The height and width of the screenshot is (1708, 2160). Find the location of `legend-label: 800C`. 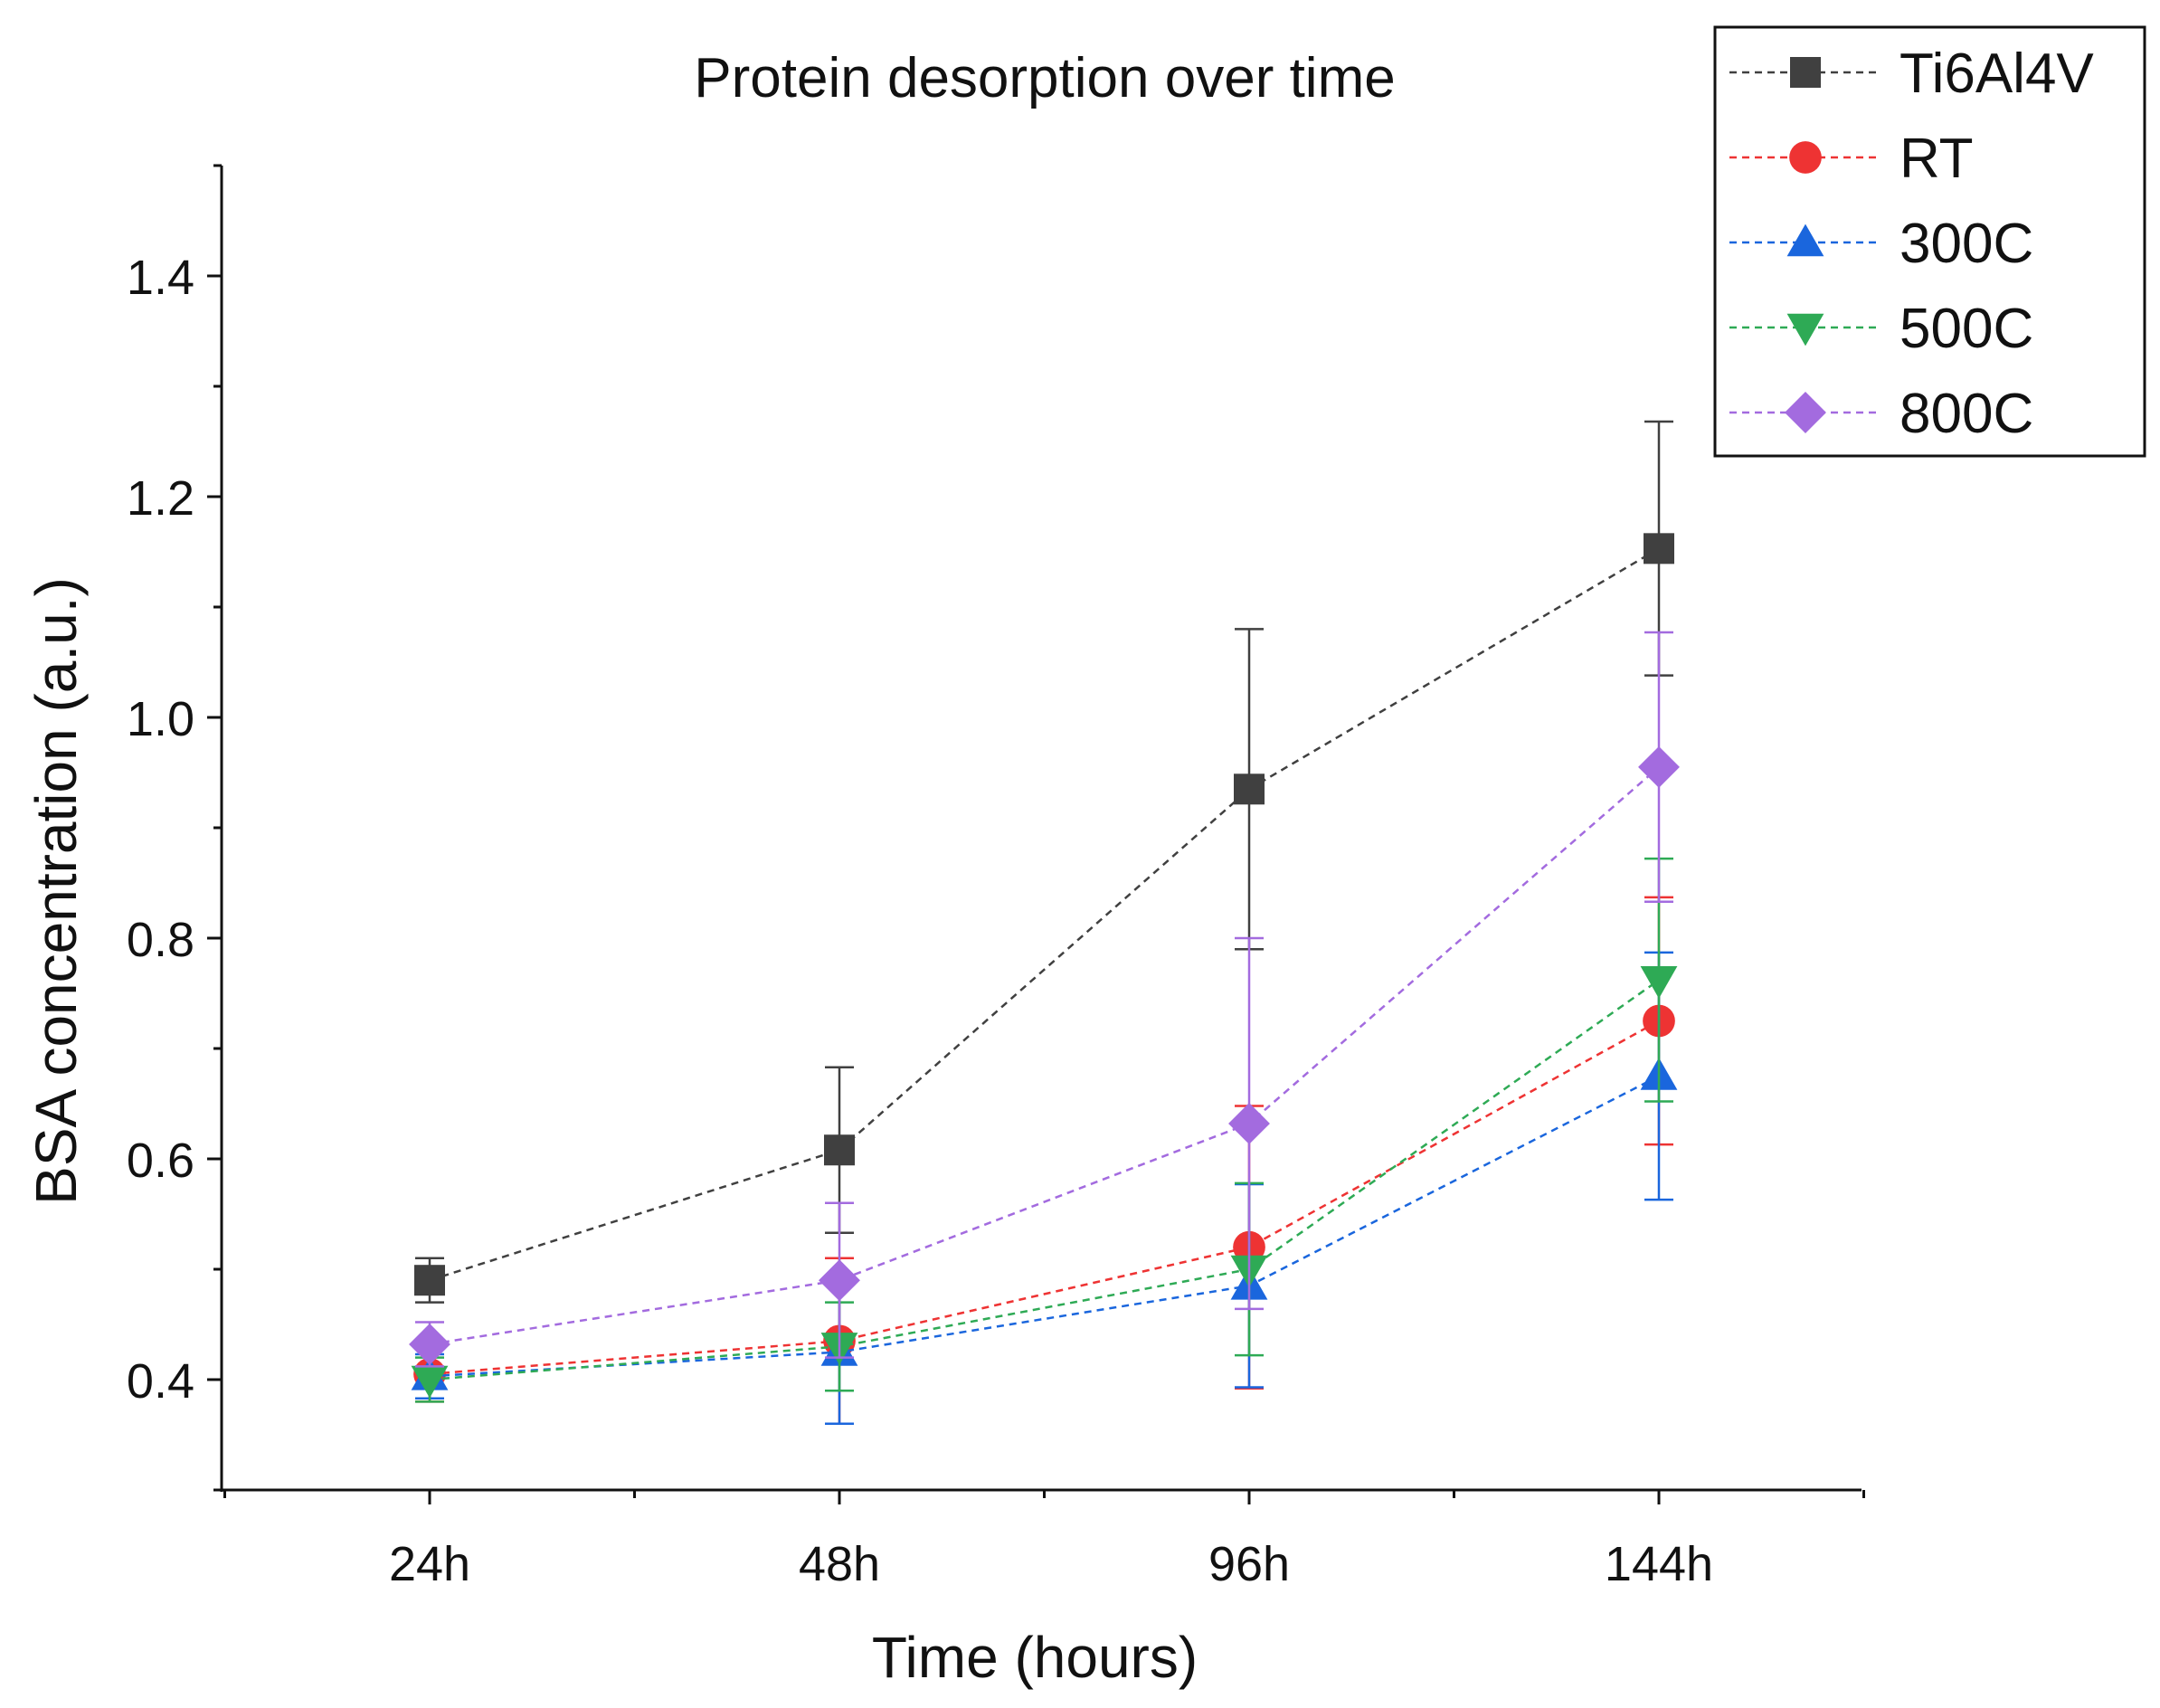

legend-label: 800C is located at coordinates (1966, 414).